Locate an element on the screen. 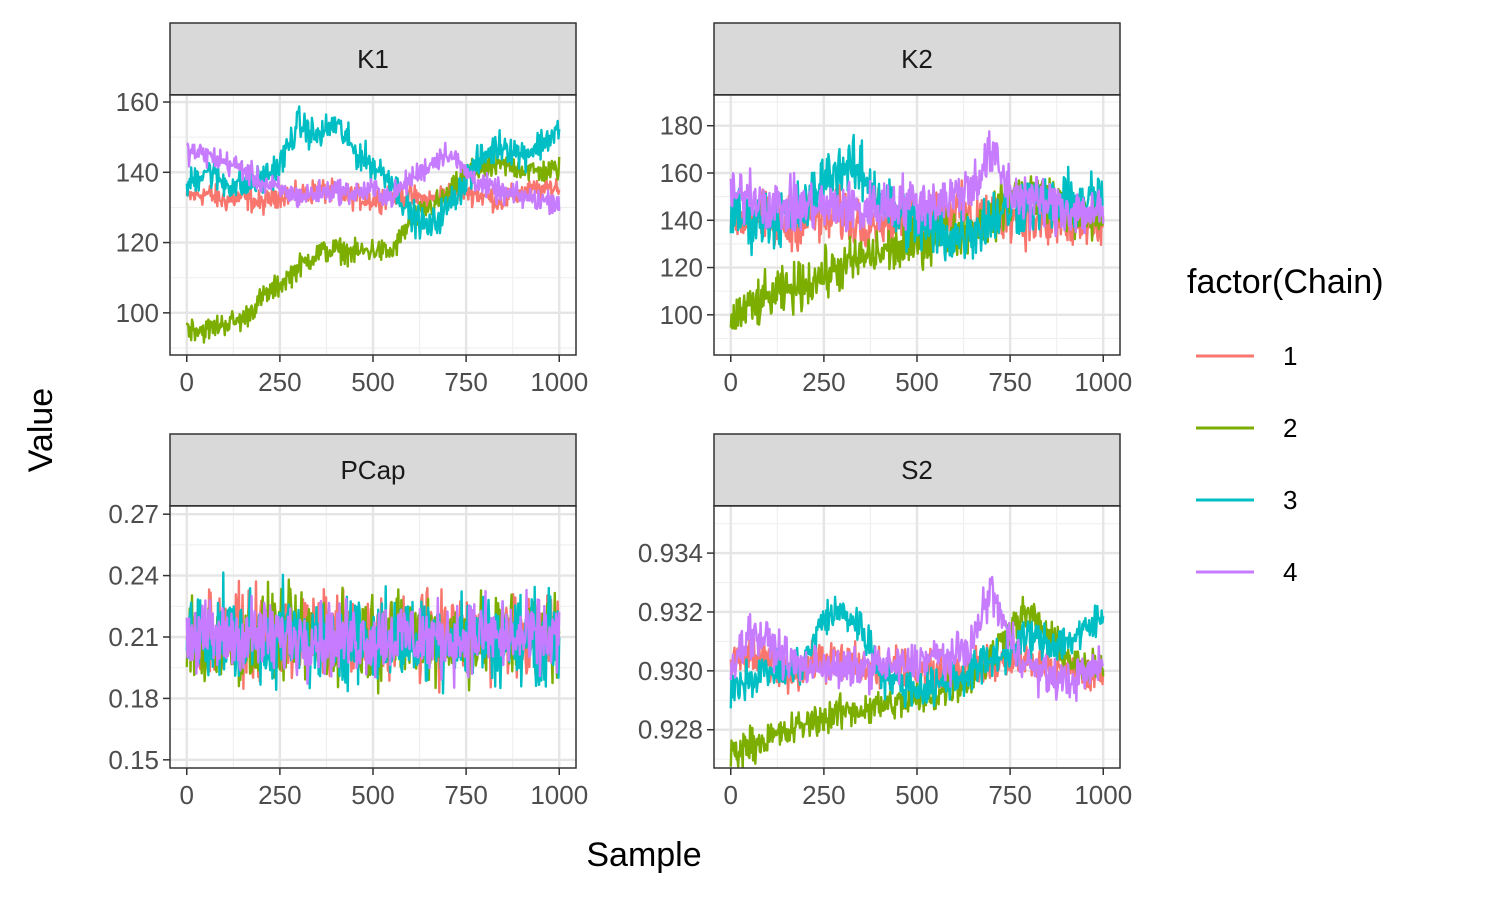 Image resolution: width=1500 pixels, height=900 pixels. y-tick-label: 0.24 is located at coordinates (133, 576).